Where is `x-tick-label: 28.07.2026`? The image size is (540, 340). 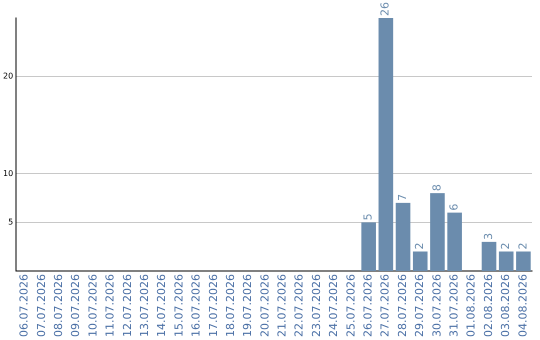 x-tick-label: 28.07.2026 is located at coordinates (402, 306).